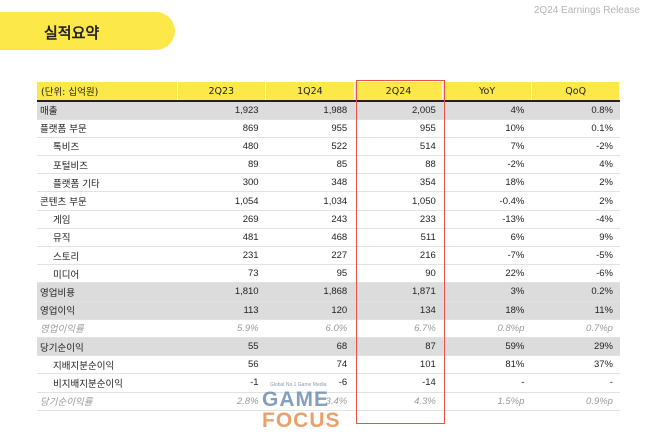  Describe the element at coordinates (222, 92) in the screenshot. I see `column-header-2q23: 2Q23` at that location.